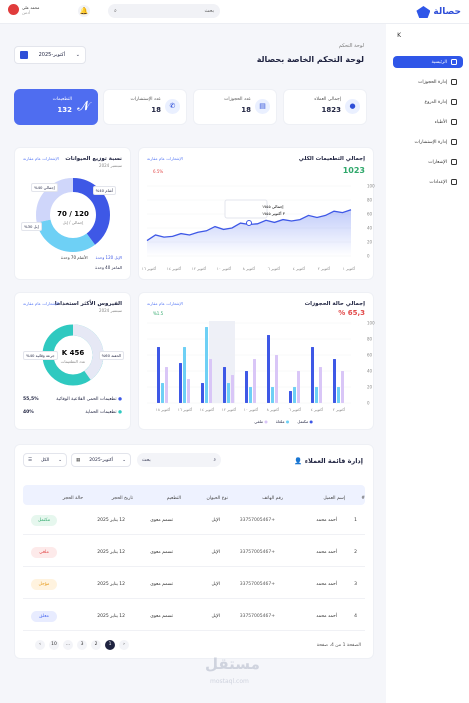 Image resolution: width=469 pixels, height=703 pixels. I want to click on page-10-button: 10, so click(54, 645).